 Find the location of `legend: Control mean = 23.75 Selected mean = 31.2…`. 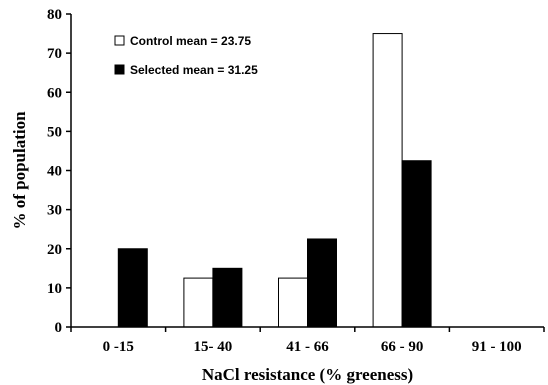

legend: Control mean = 23.75 Selected mean = 31.2… is located at coordinates (186, 55).